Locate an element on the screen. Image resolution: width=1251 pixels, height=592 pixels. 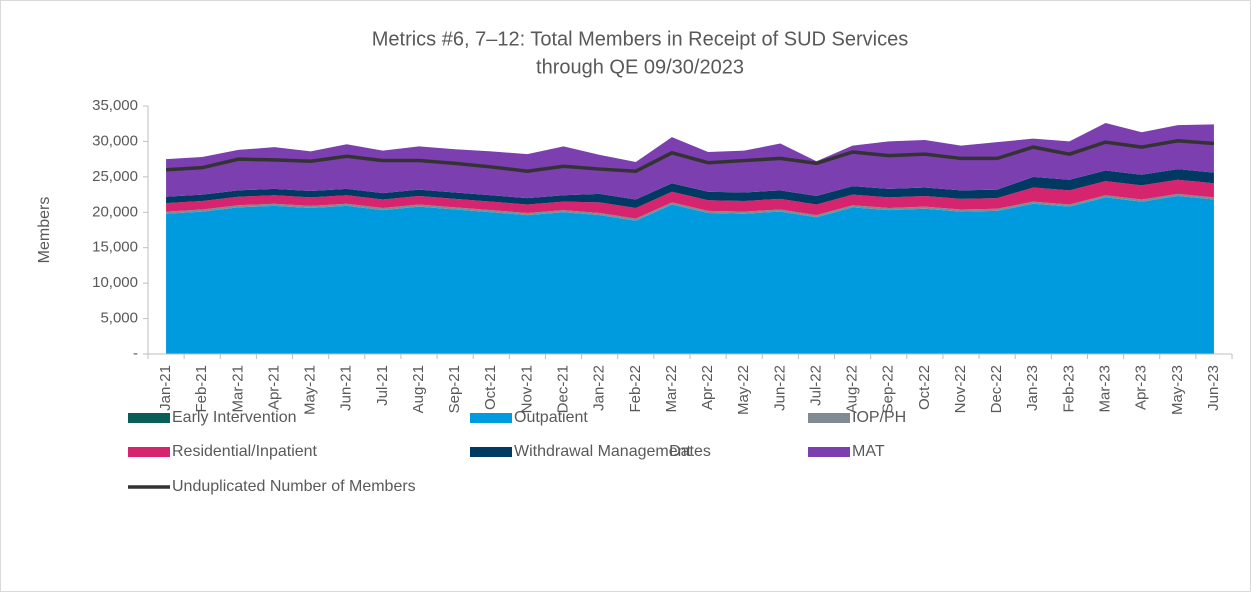
x-tick-label: Dec-21 is located at coordinates (563, 389).